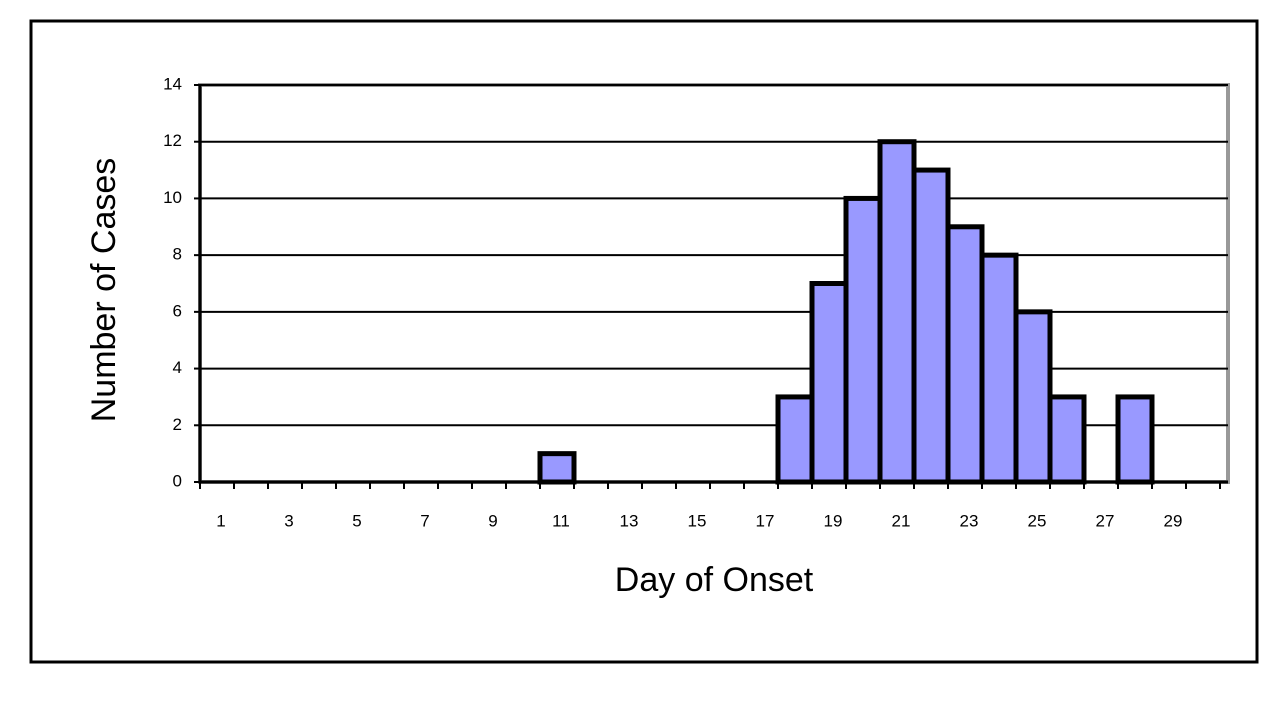 The height and width of the screenshot is (708, 1288). Describe the element at coordinates (104, 290) in the screenshot. I see `y-axis-title: Number of Cases` at that location.